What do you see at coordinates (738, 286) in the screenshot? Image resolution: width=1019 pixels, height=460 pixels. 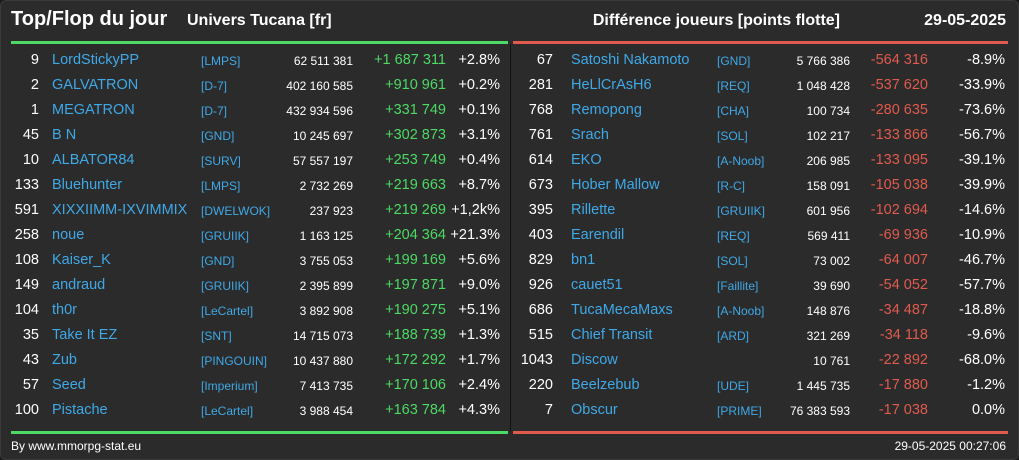 I see `alliance-tag-link: [Faillite]` at bounding box center [738, 286].